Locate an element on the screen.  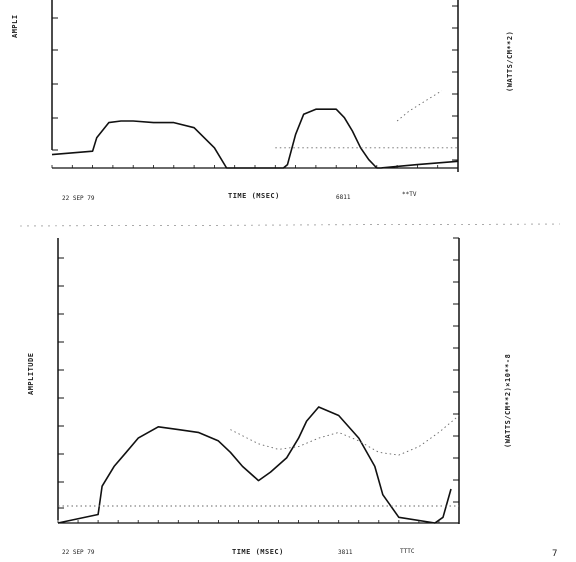
bottom-chart-series is located at coordinates (258, 465).